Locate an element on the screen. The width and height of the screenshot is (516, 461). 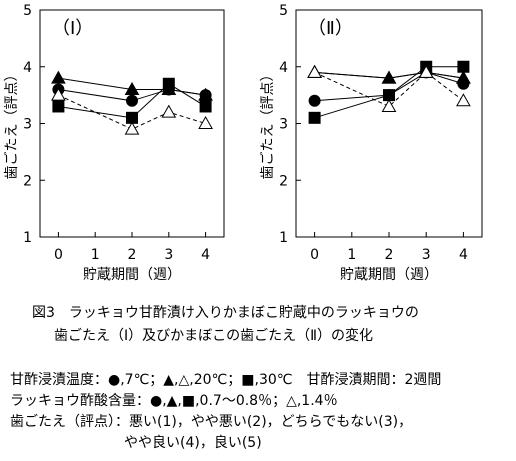
score-scale-note-line-2: やや良い(4)，良い(5) is located at coordinates (193, 443).